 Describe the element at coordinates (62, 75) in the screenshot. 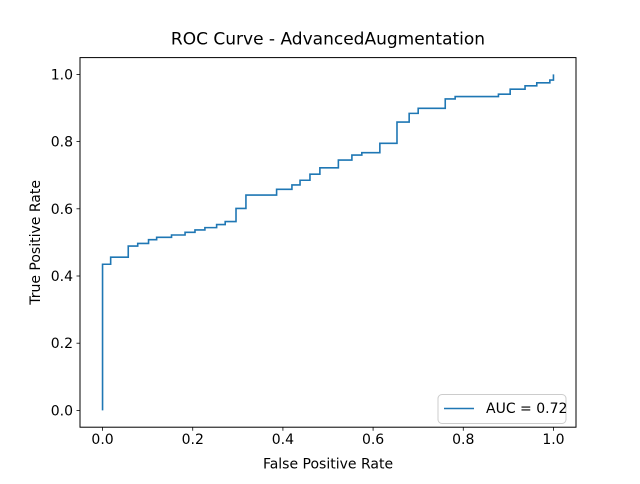

I see `y-tick-label: 1.0` at that location.